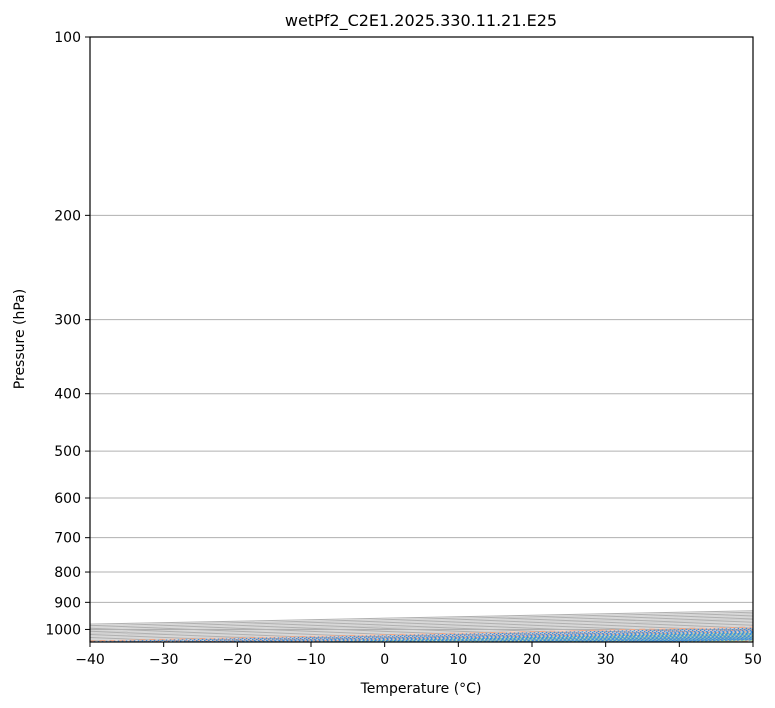 Image resolution: width=775 pixels, height=708 pixels. What do you see at coordinates (67, 452) in the screenshot?
I see `y-tick-label: 500` at bounding box center [67, 452].